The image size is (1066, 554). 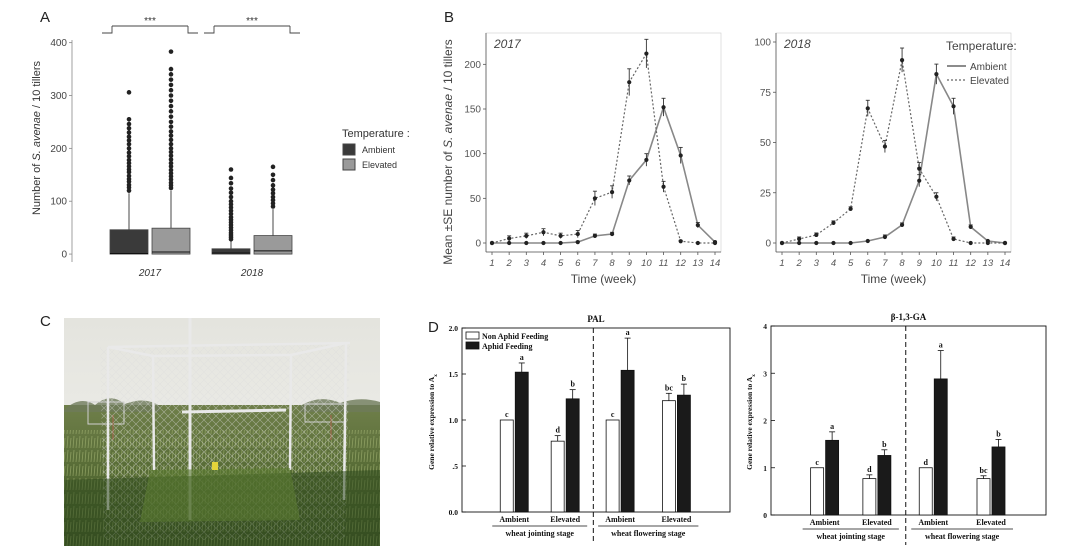 What do you see at coordinates (454, 512) in the screenshot?
I see `bar-y-tick-label: 0.0` at bounding box center [454, 512].